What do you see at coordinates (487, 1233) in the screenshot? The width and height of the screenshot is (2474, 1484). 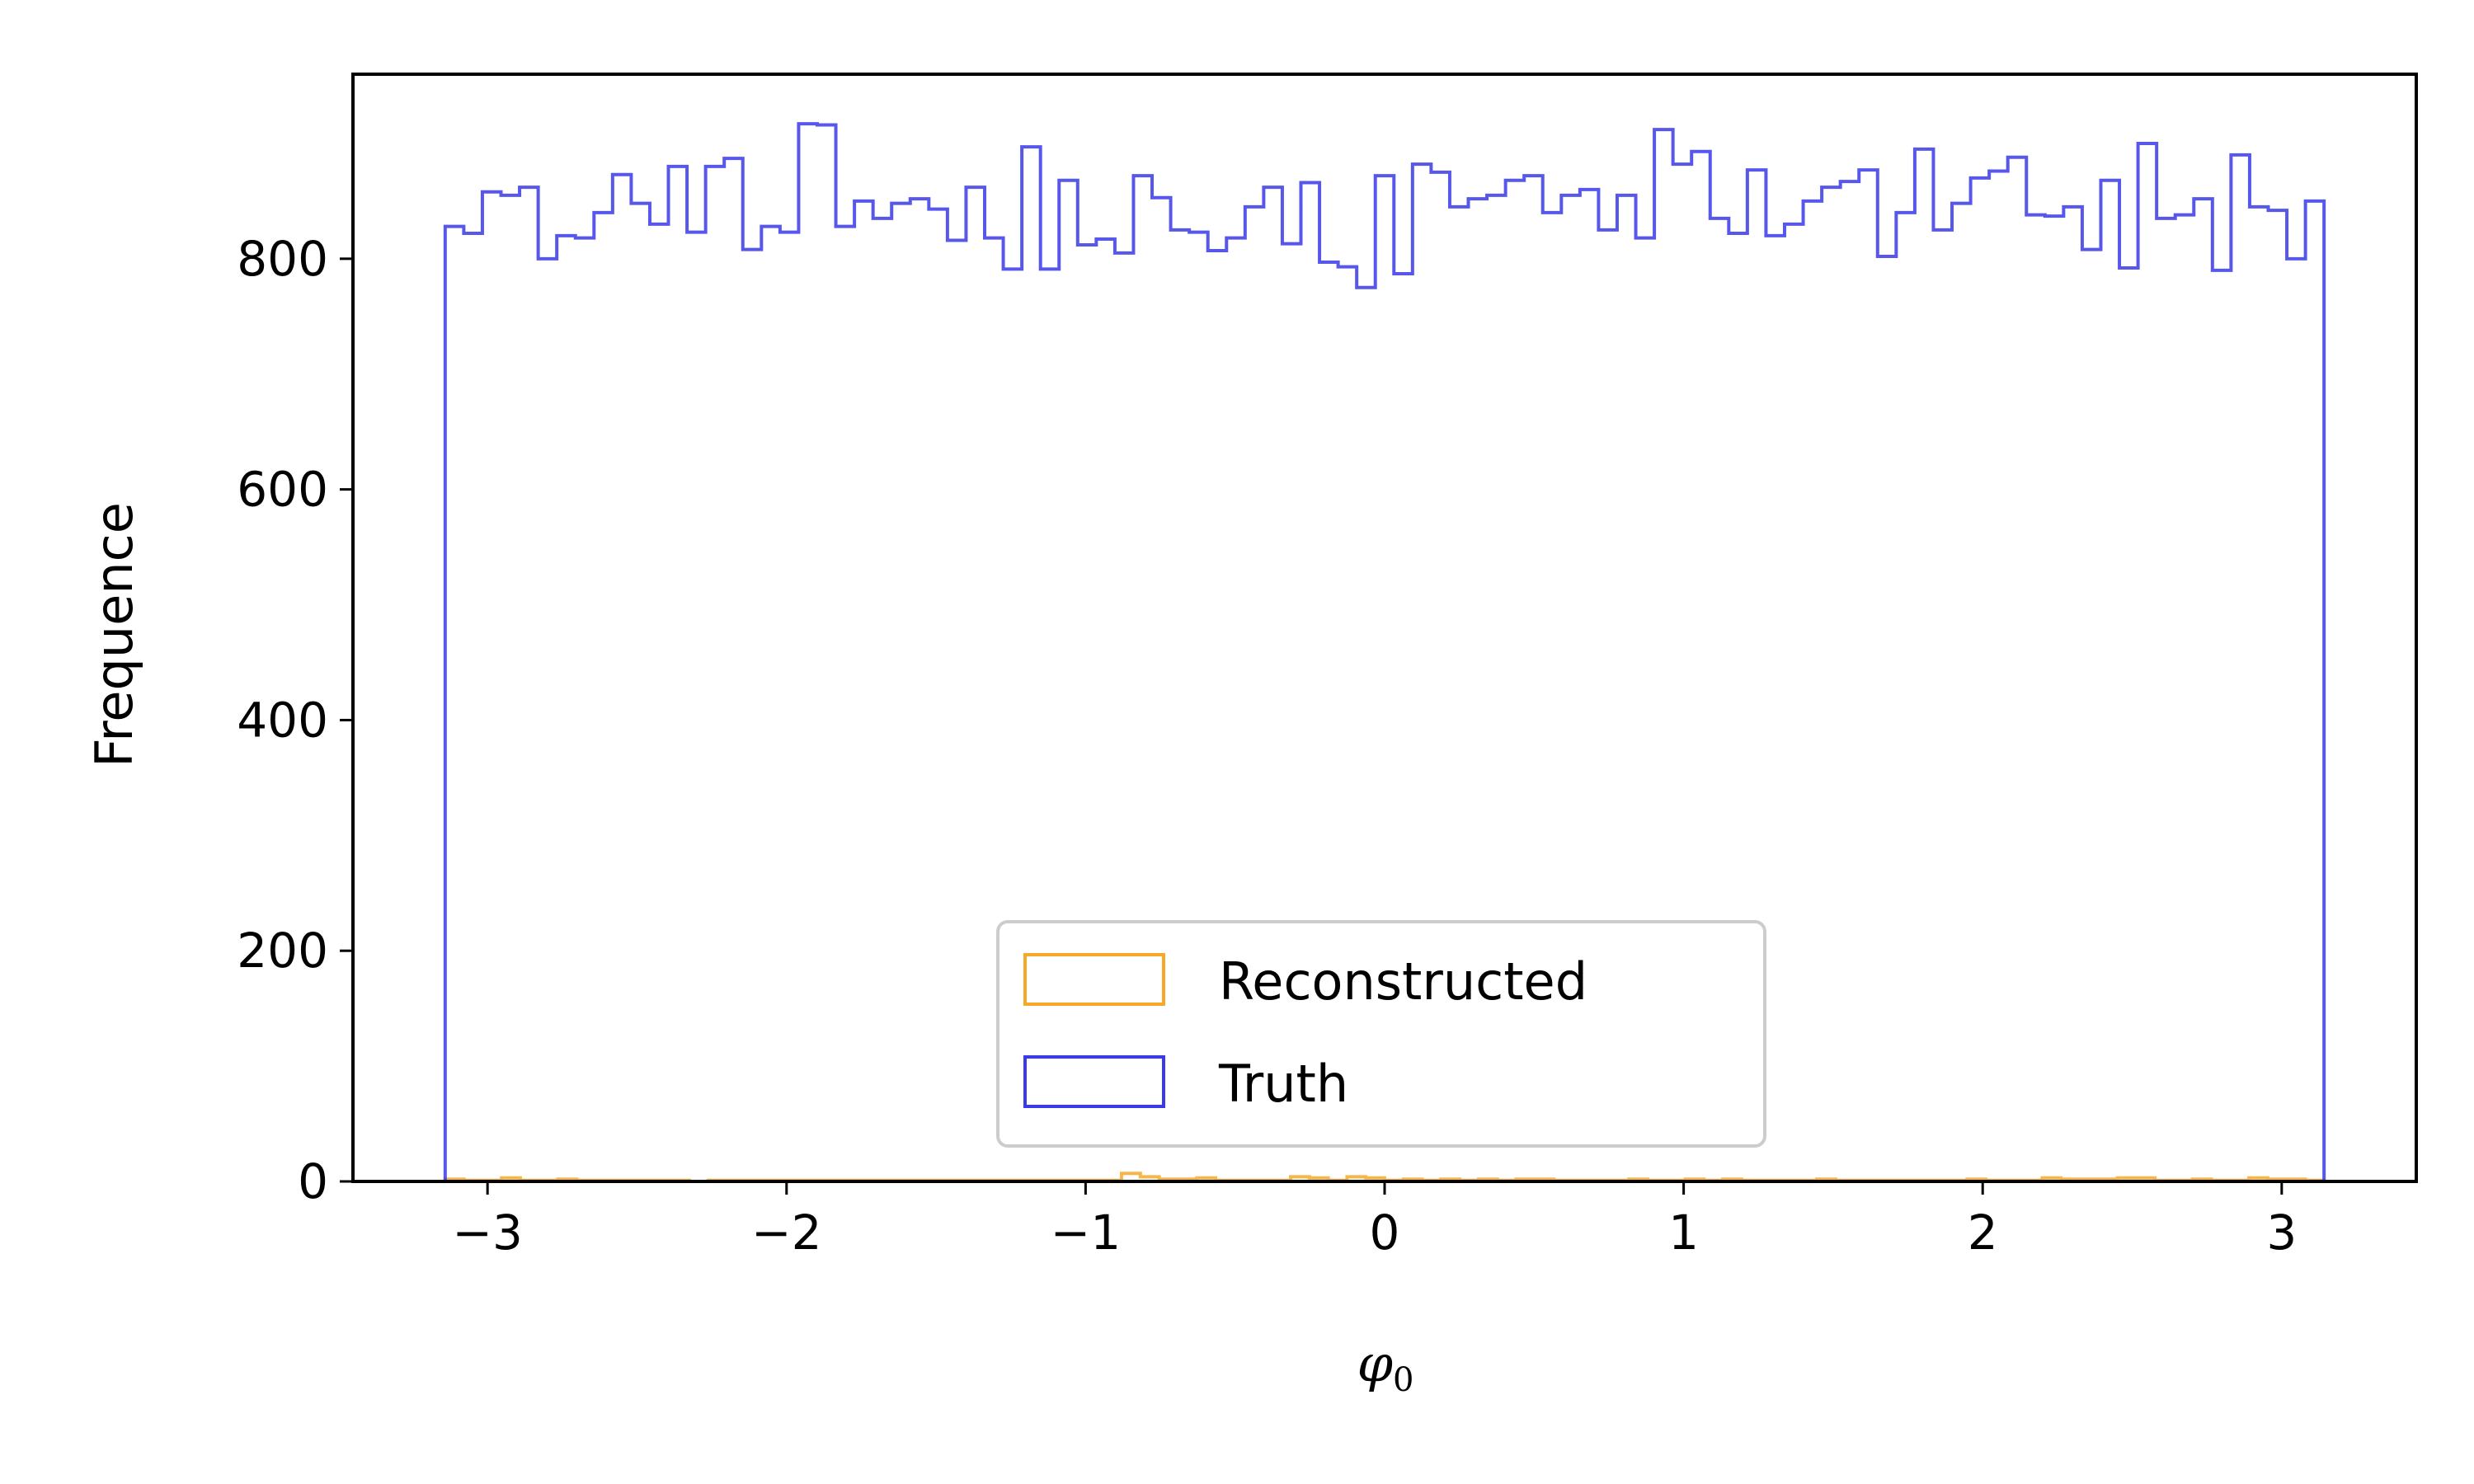 I see `x-tick-label: −3` at bounding box center [487, 1233].